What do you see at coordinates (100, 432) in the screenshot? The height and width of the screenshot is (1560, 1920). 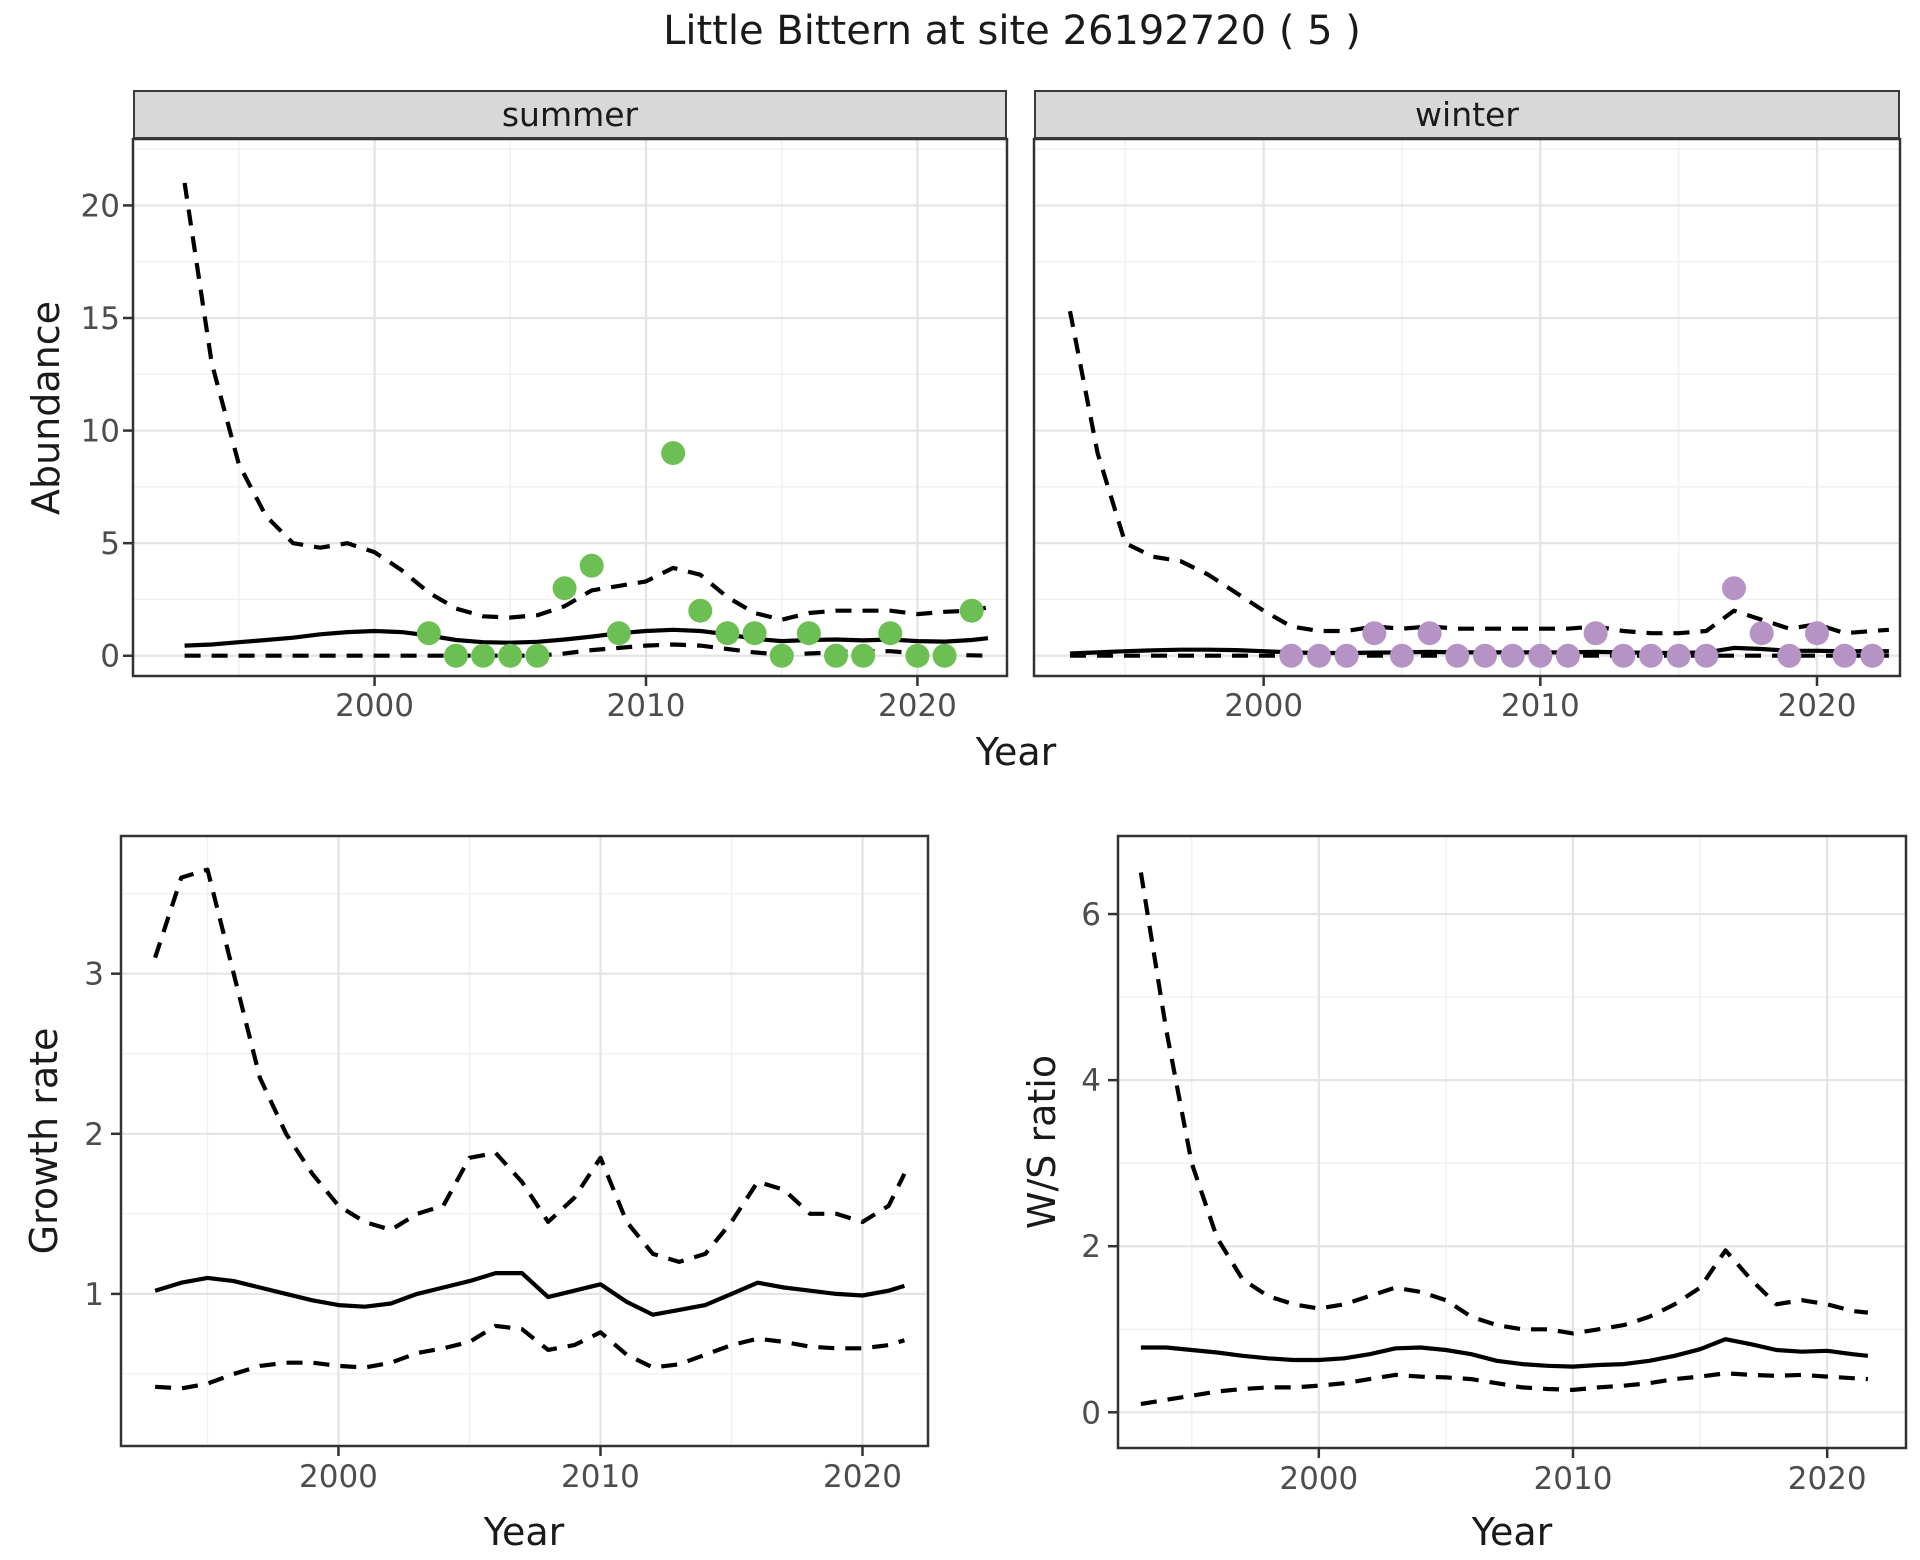 I see `y-tick-label: 10` at bounding box center [100, 432].